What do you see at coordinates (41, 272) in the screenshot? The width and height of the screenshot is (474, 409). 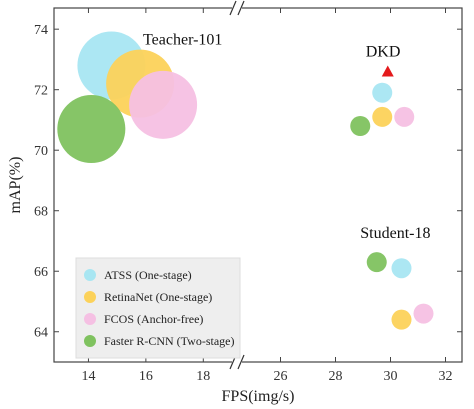 I see `y-tick-label: 66` at bounding box center [41, 272].